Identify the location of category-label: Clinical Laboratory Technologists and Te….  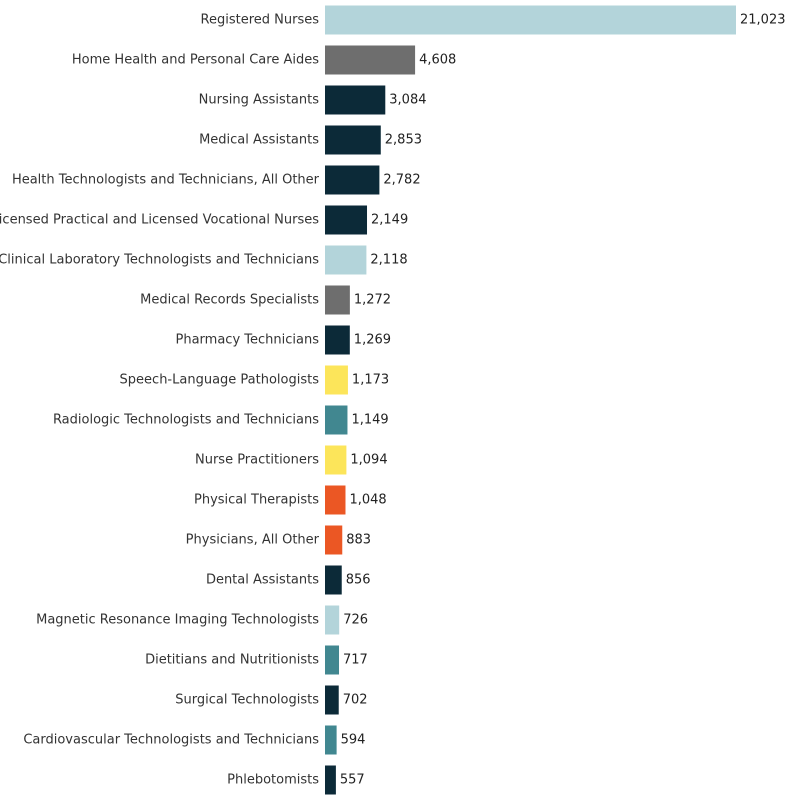
(159, 260).